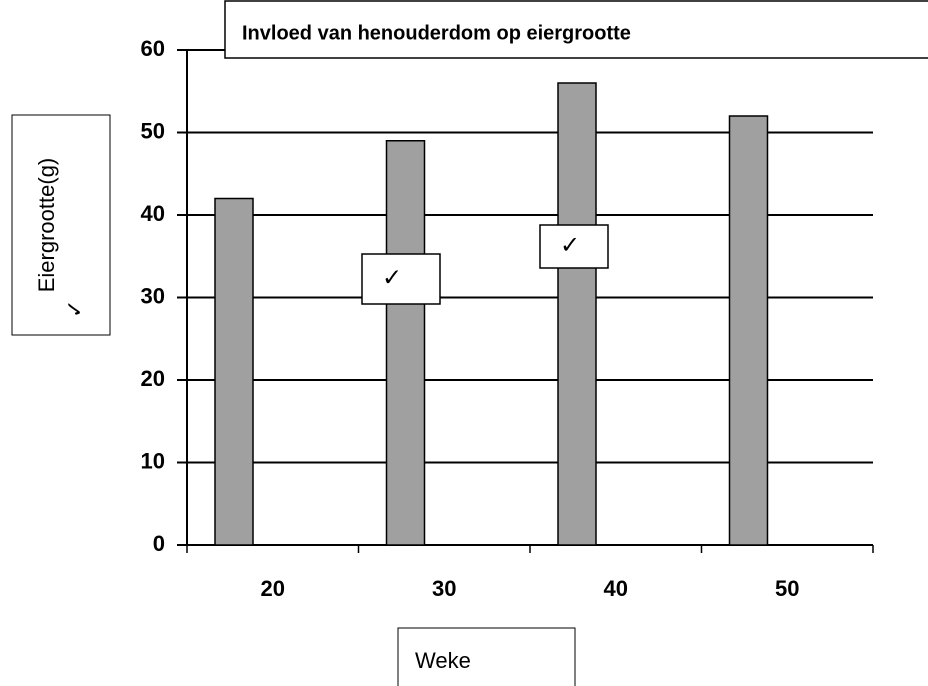  Describe the element at coordinates (616, 588) in the screenshot. I see `x-tick-label: 40` at that location.